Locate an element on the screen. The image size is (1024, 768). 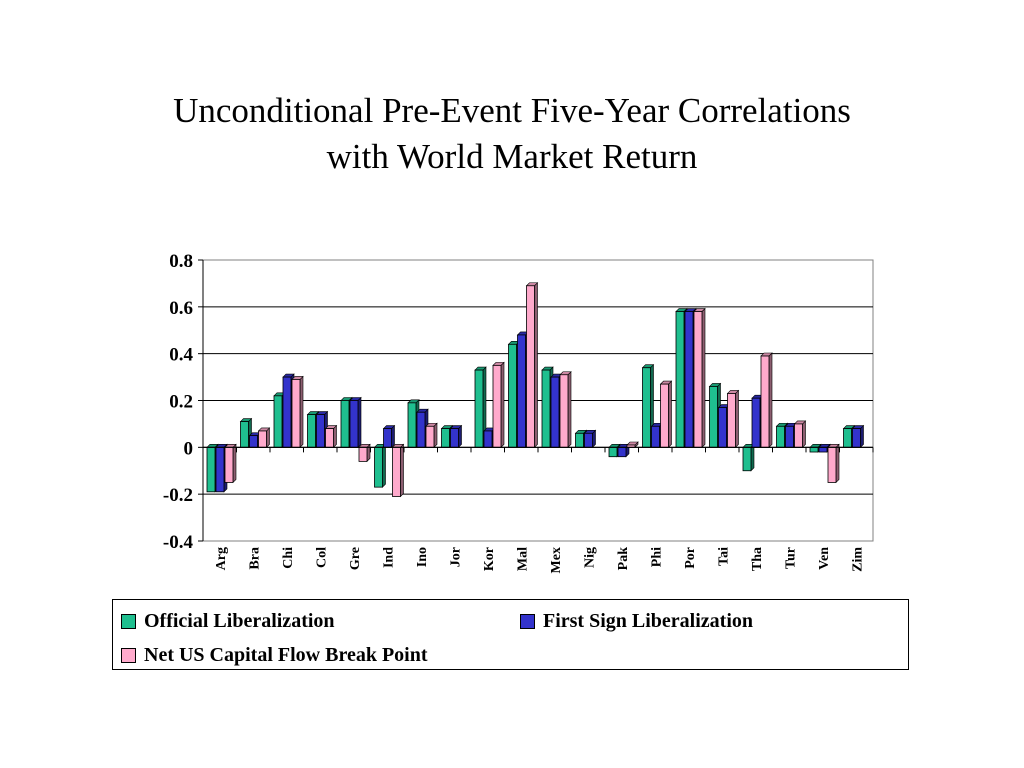
legend-label-official: Official Liberalization is located at coordinates (239, 621).